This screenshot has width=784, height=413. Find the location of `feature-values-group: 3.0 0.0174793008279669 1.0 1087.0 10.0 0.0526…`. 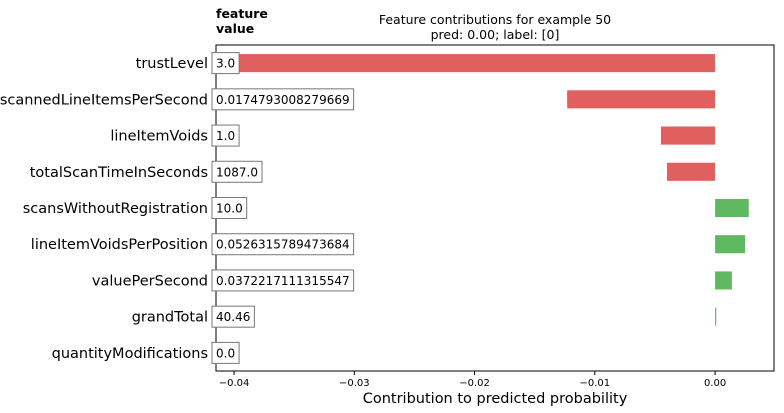

feature-values-group: 3.0 0.0174793008279669 1.0 1087.0 10.0 0.0526… is located at coordinates (283, 208).